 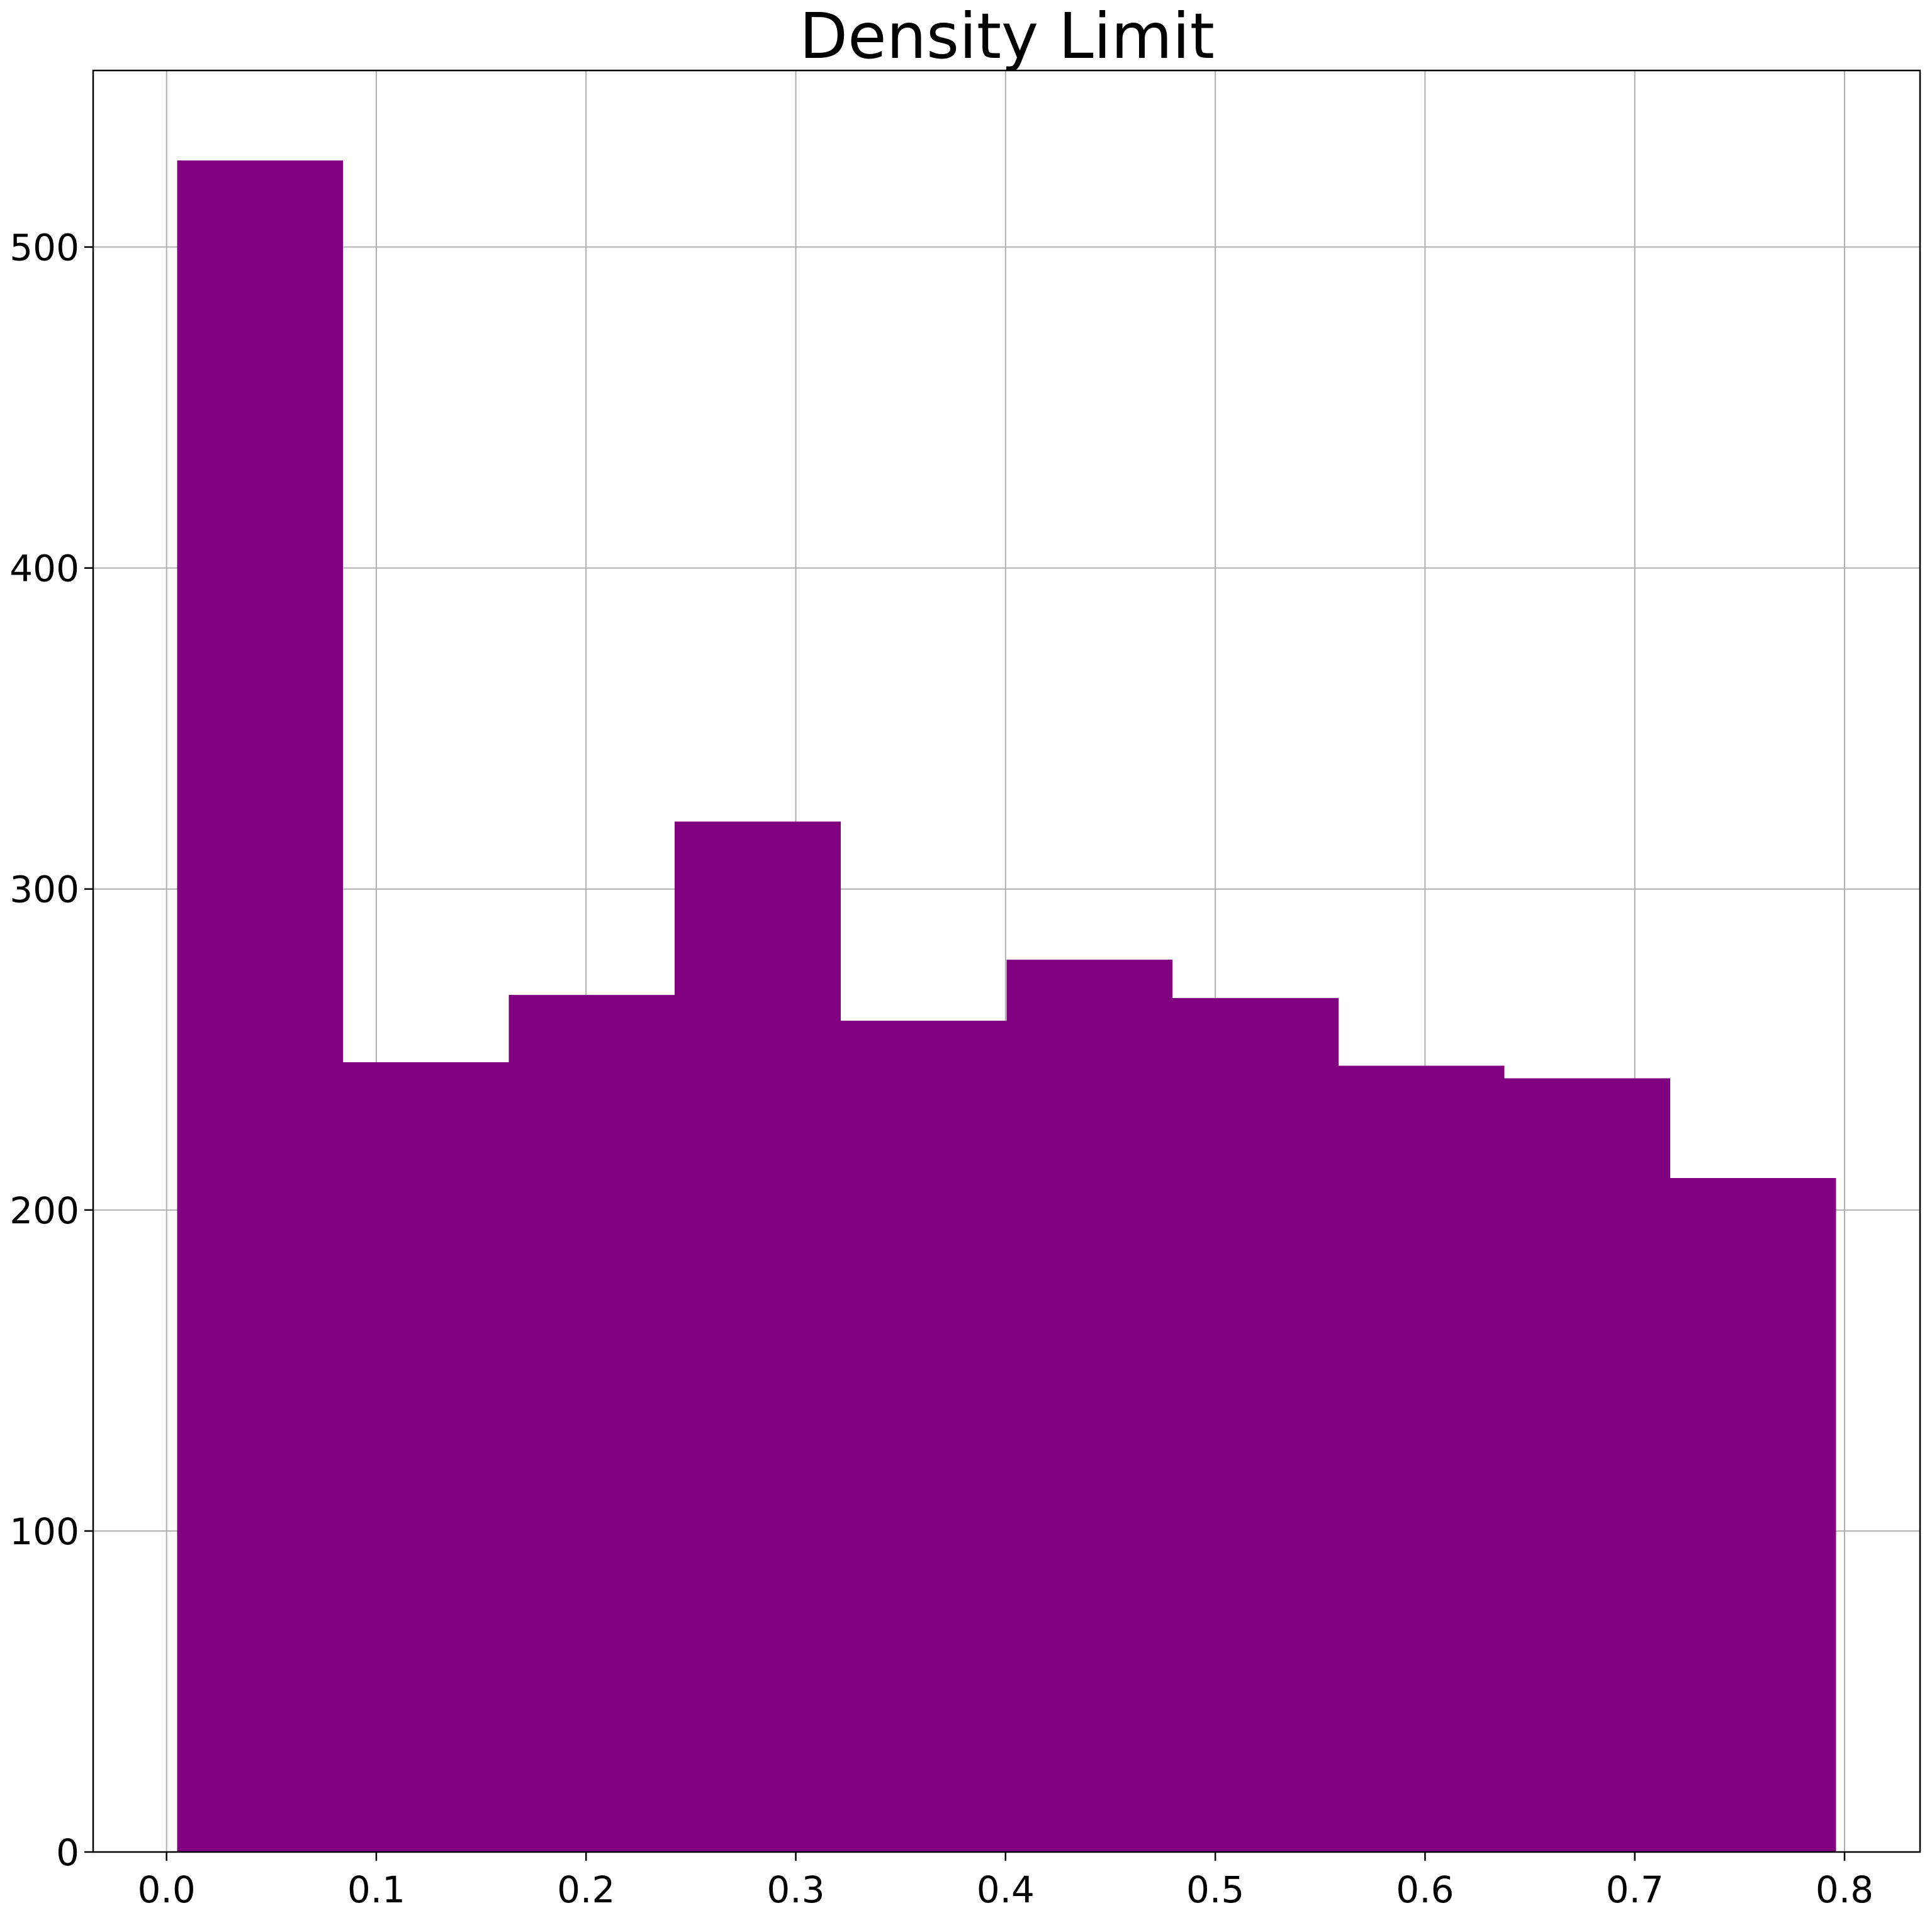 What do you see at coordinates (1215, 1888) in the screenshot?
I see `x-tick-label: 0.5` at bounding box center [1215, 1888].